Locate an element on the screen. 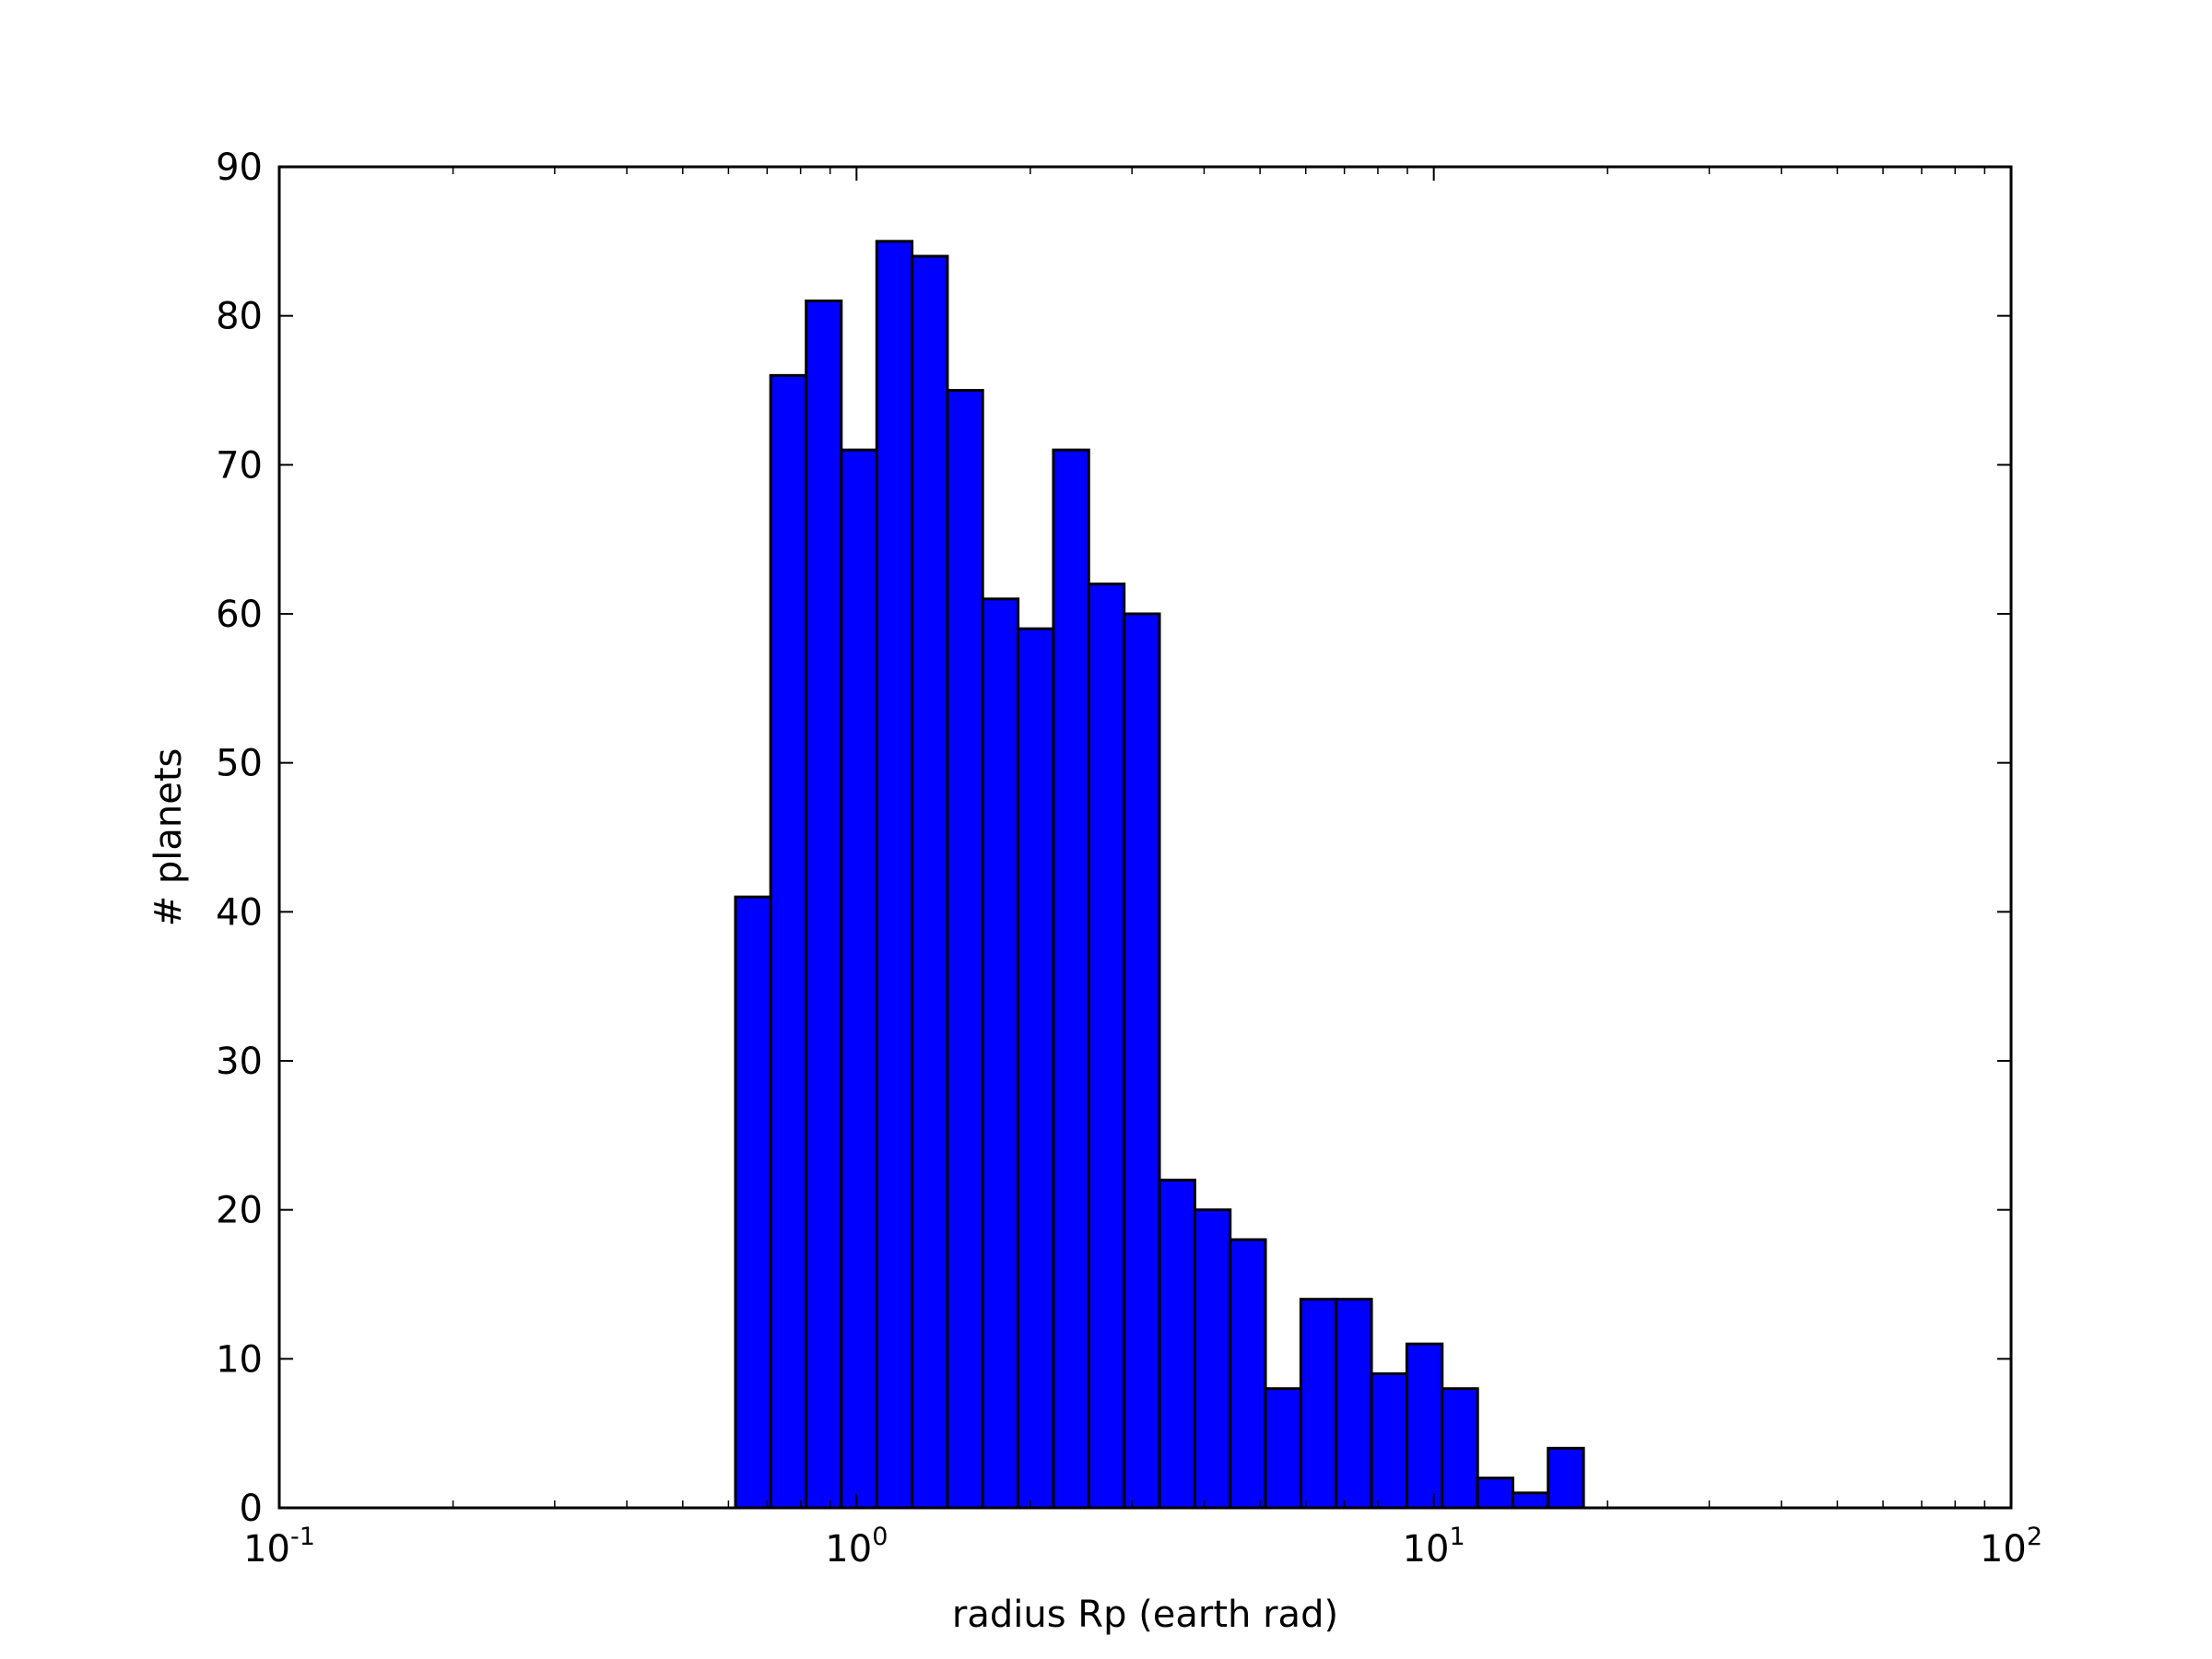  y-tick-label: 50 is located at coordinates (239, 764).